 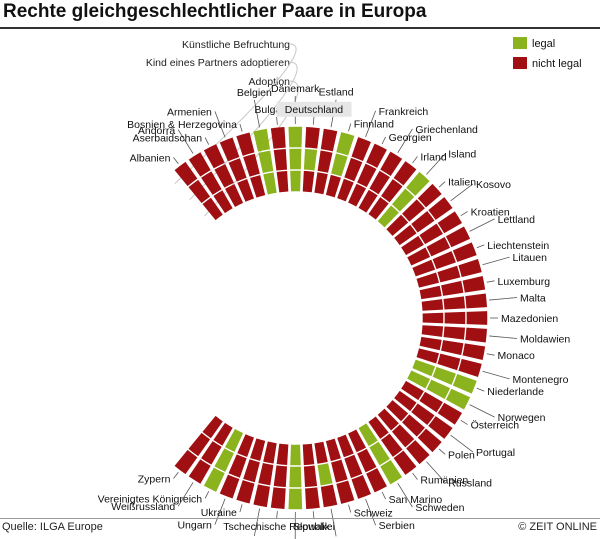 What do you see at coordinates (517, 356) in the screenshot?
I see `label-monaco: Monaco` at bounding box center [517, 356].